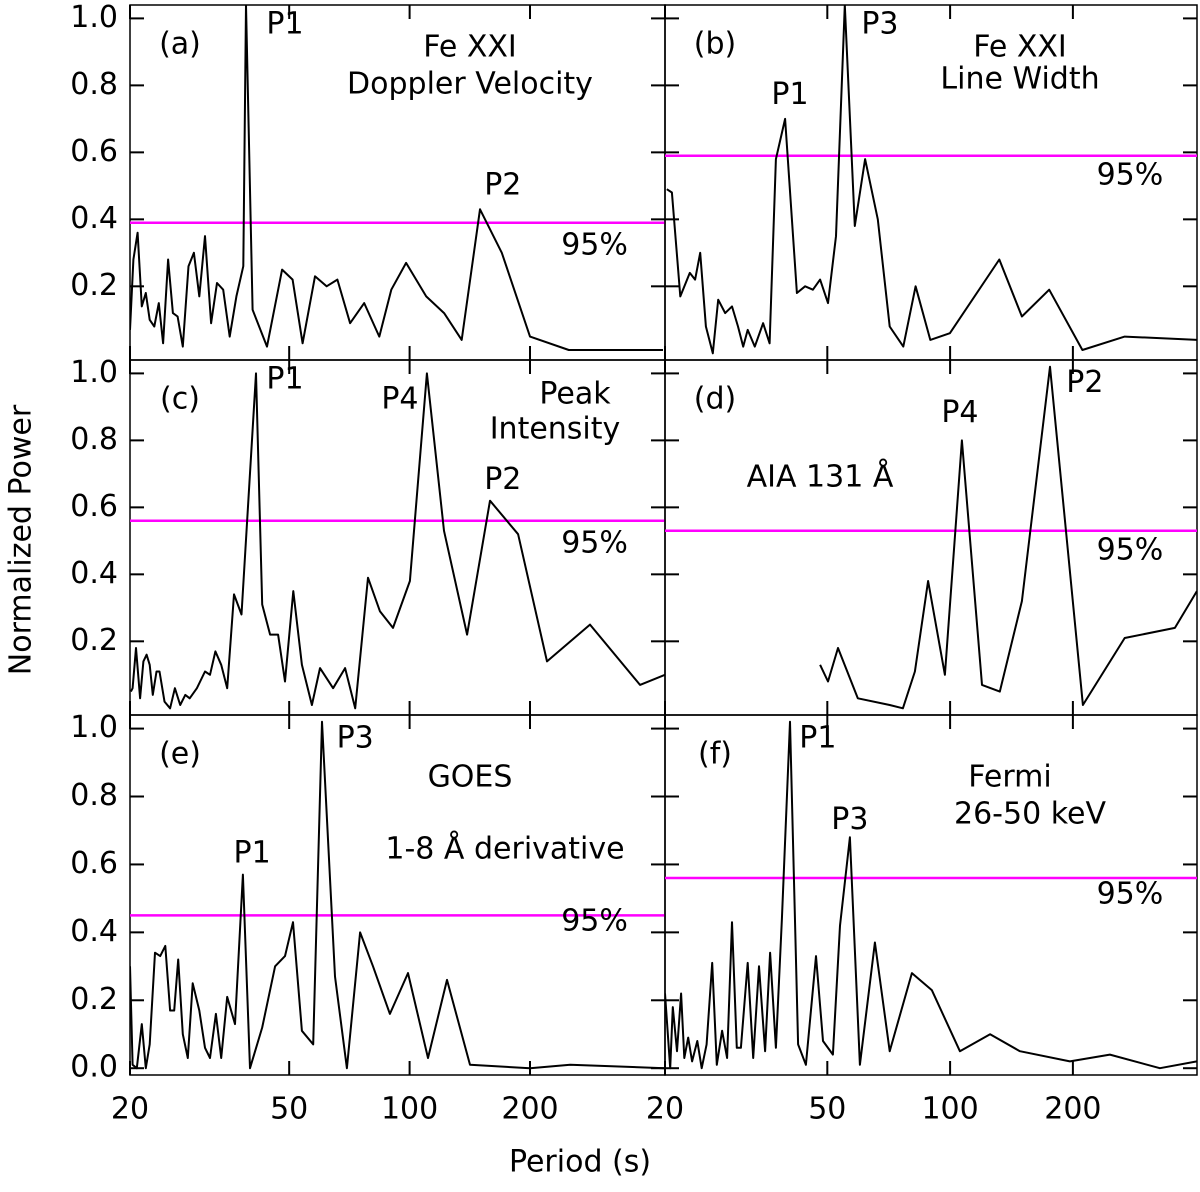  I want to click on panel-label: (d), so click(715, 399).